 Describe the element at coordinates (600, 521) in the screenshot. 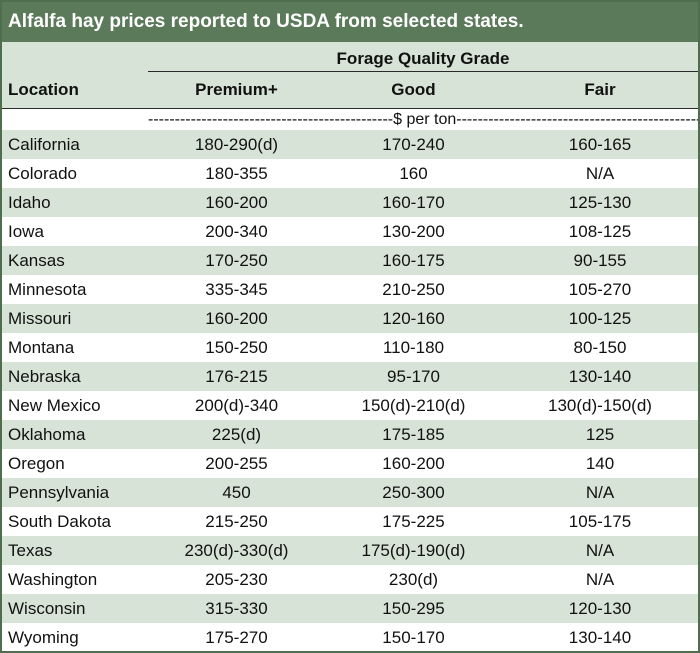

I see `cell-fair: 105-175` at that location.